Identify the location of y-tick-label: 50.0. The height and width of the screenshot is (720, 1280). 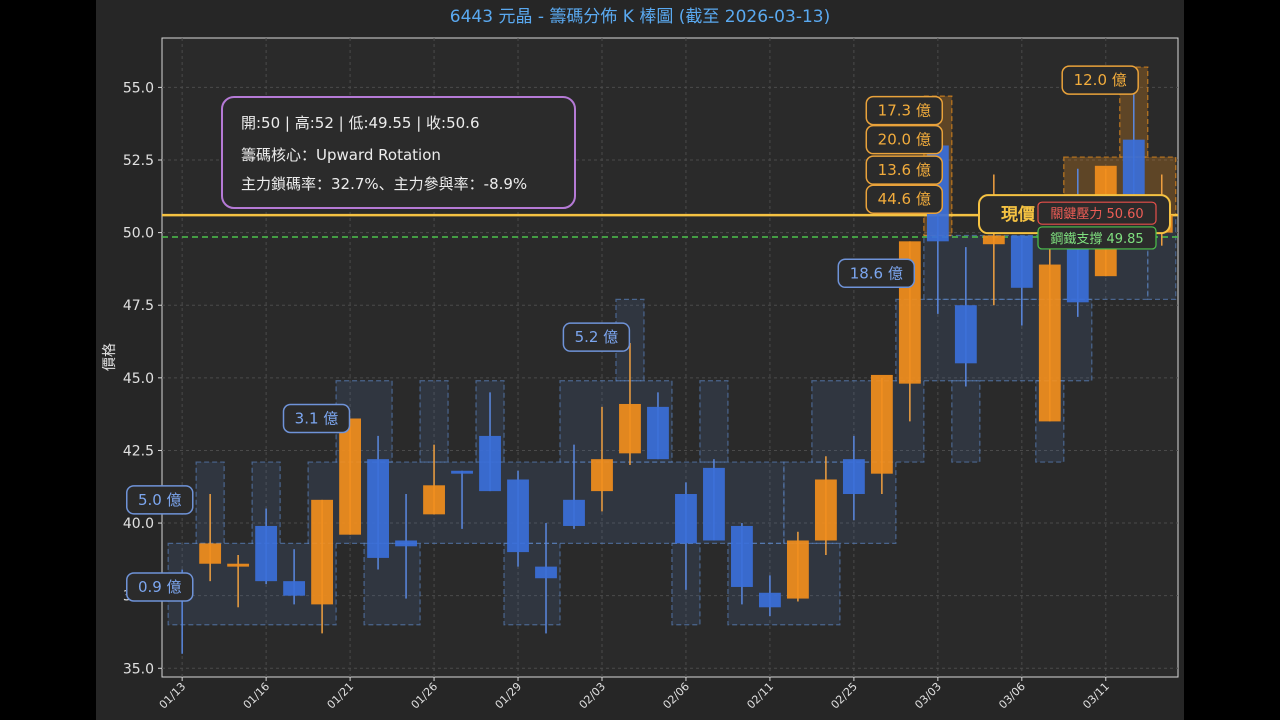
(138, 234).